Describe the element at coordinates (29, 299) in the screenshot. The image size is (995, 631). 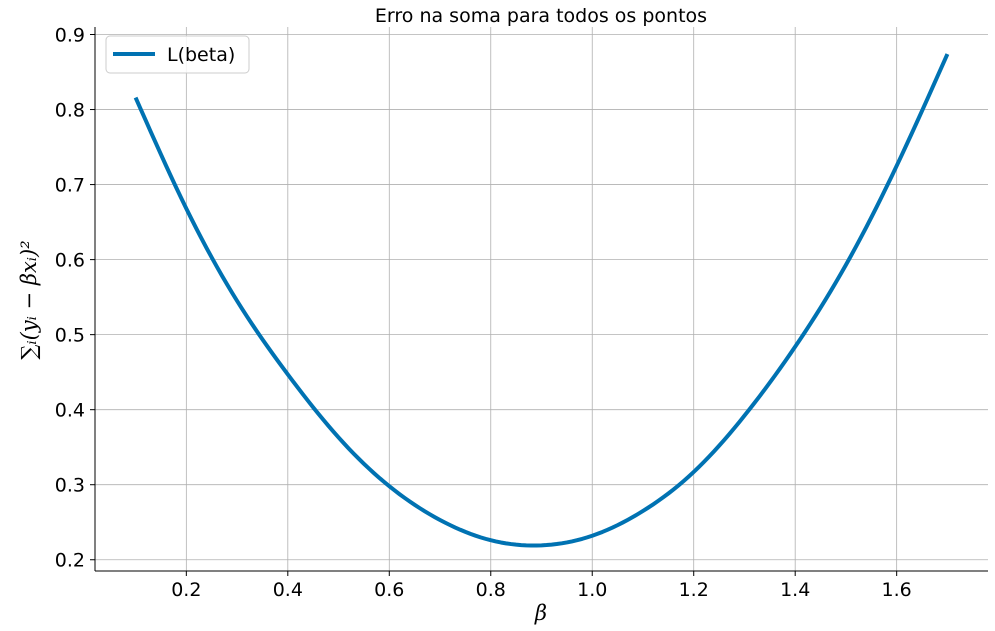
I see `y-axis-label: ∑ᵢ(yᵢ − βxᵢ)²` at that location.